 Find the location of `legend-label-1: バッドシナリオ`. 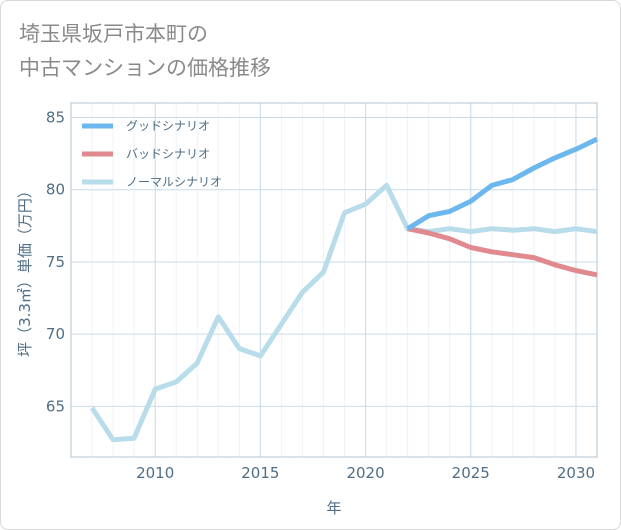

legend-label-1: バッドシナリオ is located at coordinates (168, 154).